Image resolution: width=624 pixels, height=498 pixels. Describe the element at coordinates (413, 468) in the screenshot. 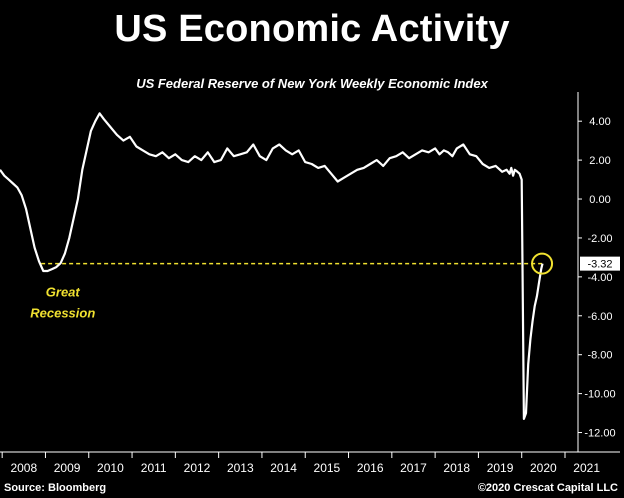

I see `x-tick-label: 2017` at that location.